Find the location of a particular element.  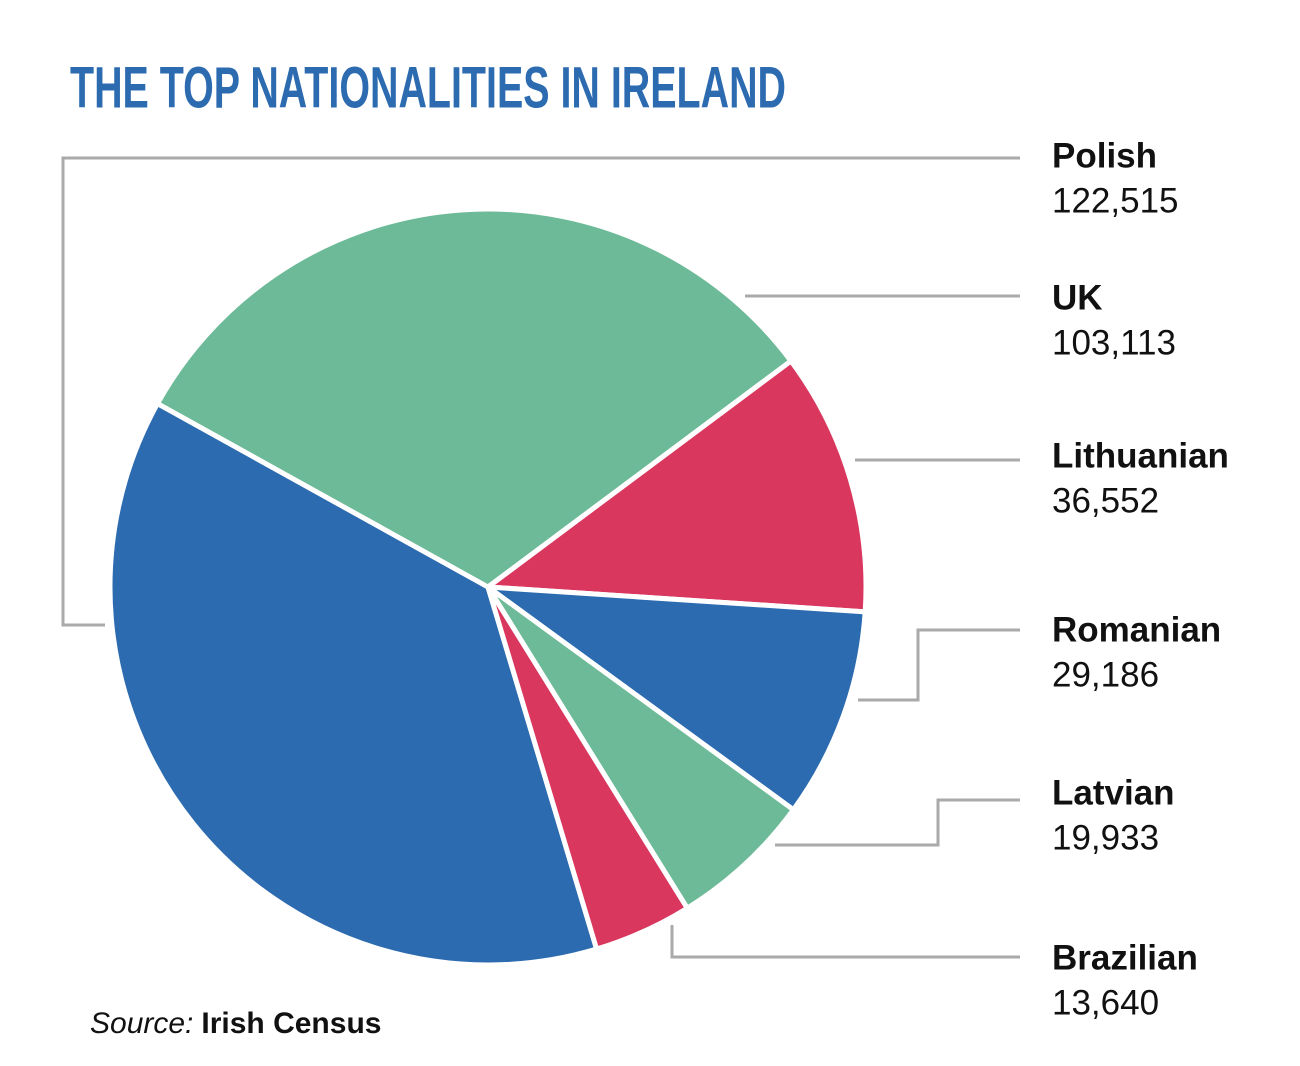

value-label: 13,640 is located at coordinates (1105, 1002).